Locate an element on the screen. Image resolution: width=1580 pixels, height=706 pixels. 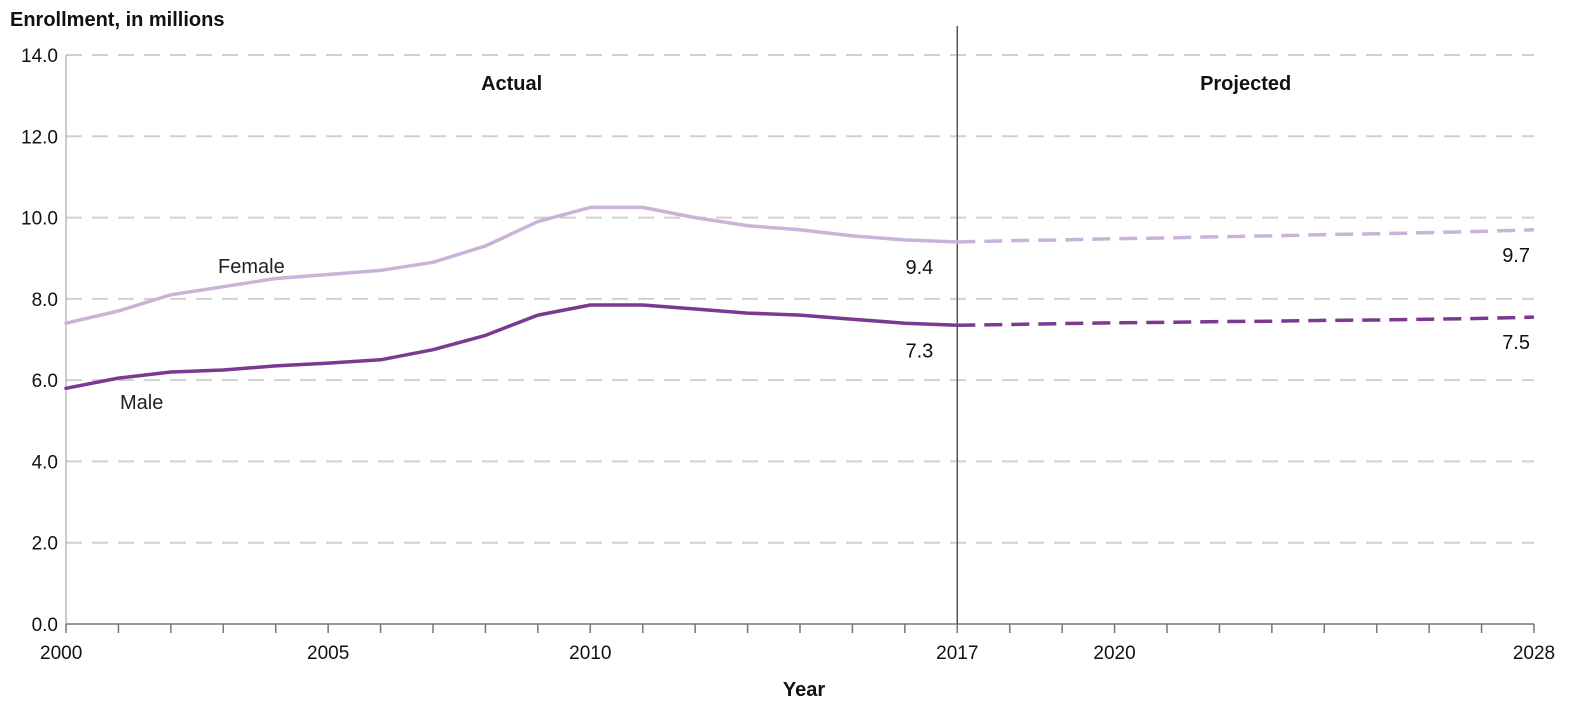
y-tick-label: 2.0 is located at coordinates (45, 544).